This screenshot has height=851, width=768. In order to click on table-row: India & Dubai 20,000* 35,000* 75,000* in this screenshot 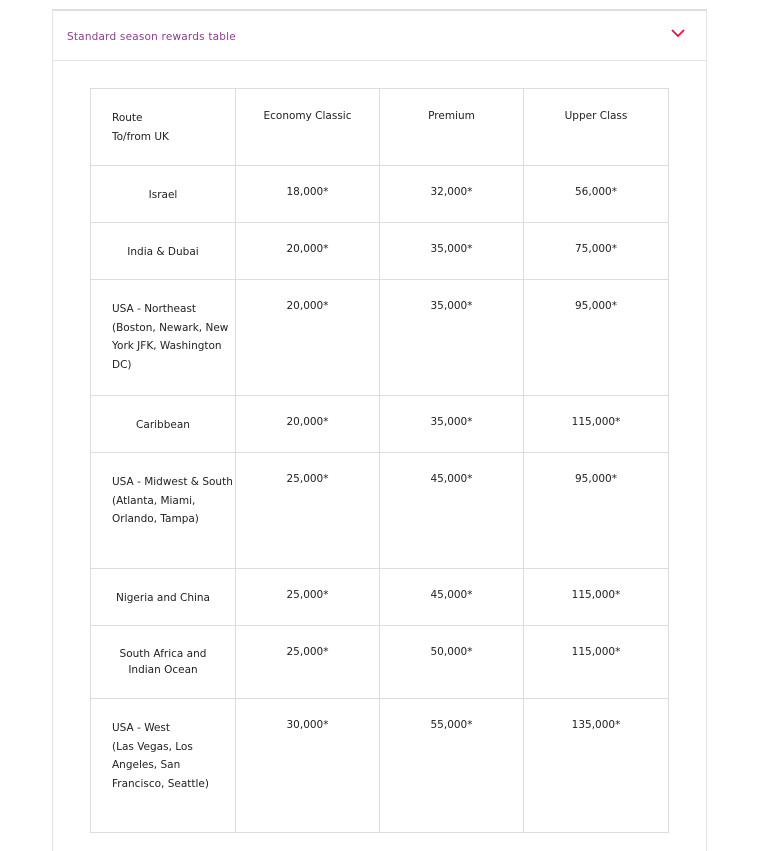, I will do `click(379, 251)`.